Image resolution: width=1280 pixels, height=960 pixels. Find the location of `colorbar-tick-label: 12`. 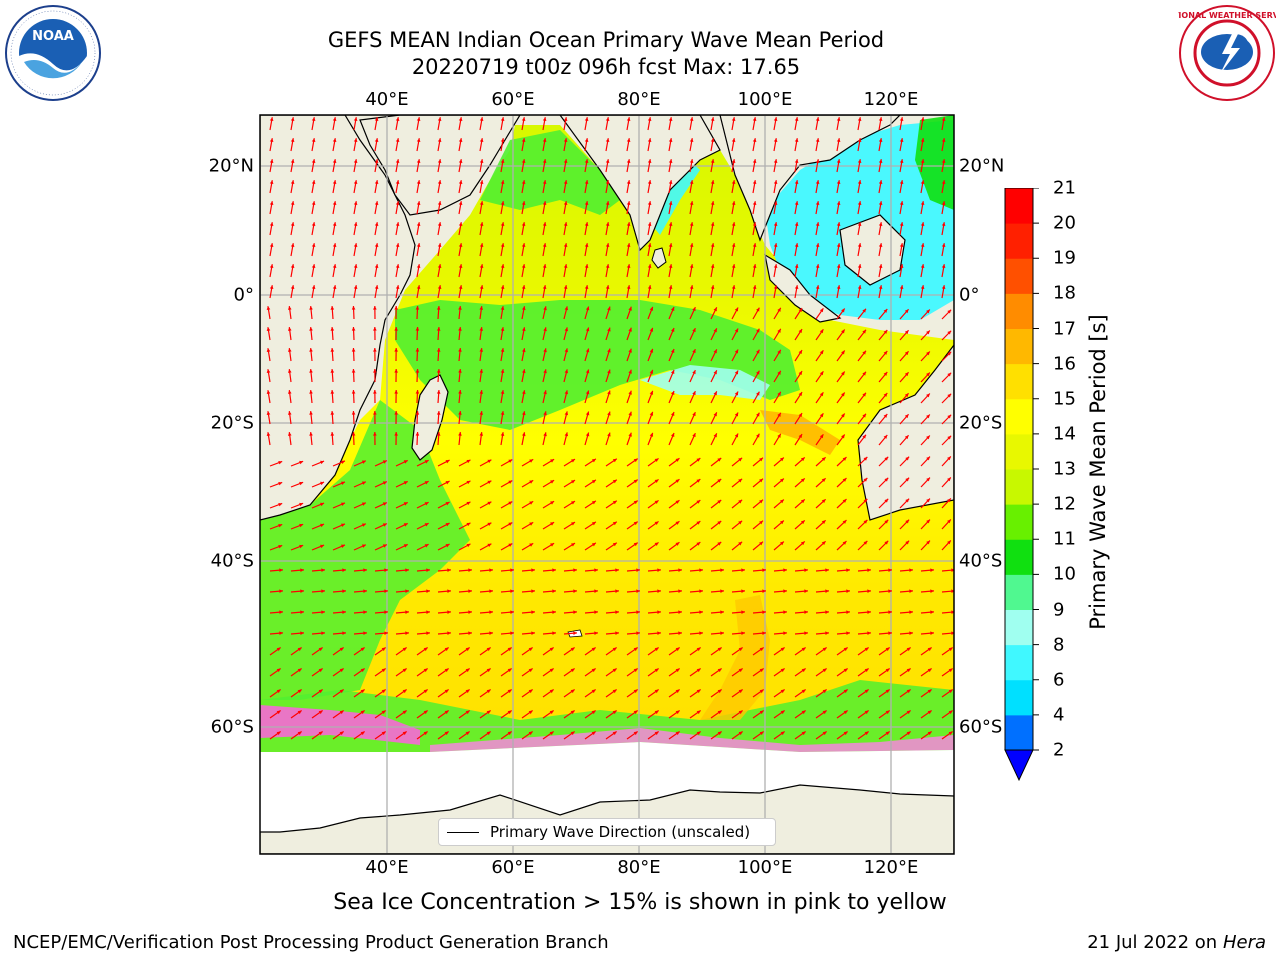

colorbar-tick-label: 12 is located at coordinates (1064, 504).